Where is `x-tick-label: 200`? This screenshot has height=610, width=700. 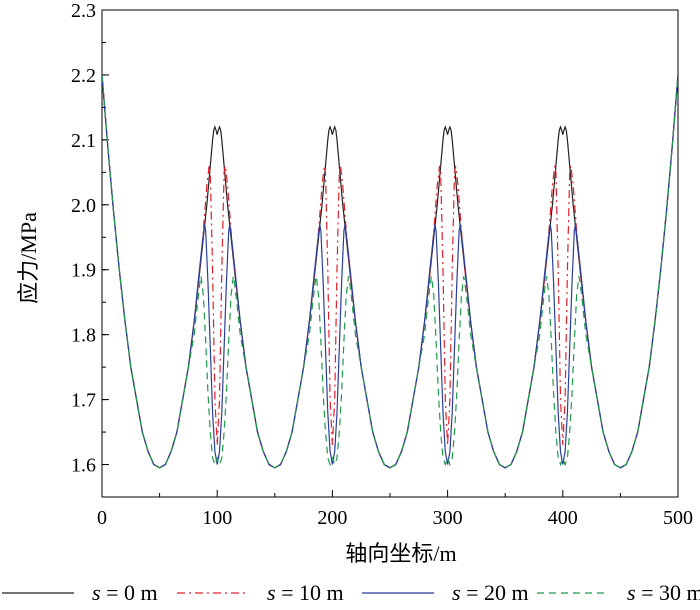
x-tick-label: 200 is located at coordinates (332, 518).